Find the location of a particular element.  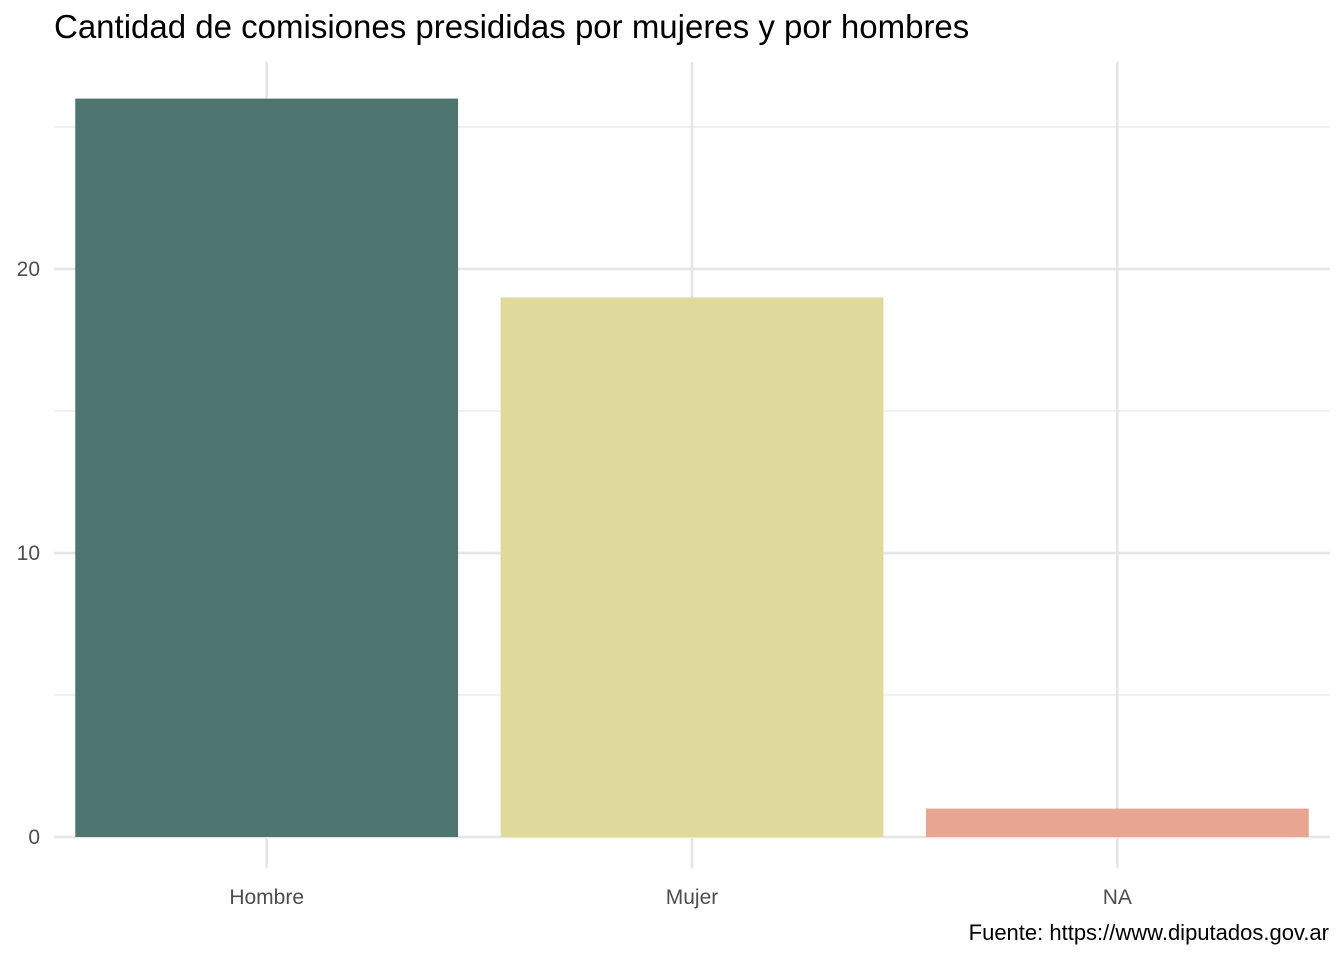

y-tick-label: 10 is located at coordinates (28, 553).